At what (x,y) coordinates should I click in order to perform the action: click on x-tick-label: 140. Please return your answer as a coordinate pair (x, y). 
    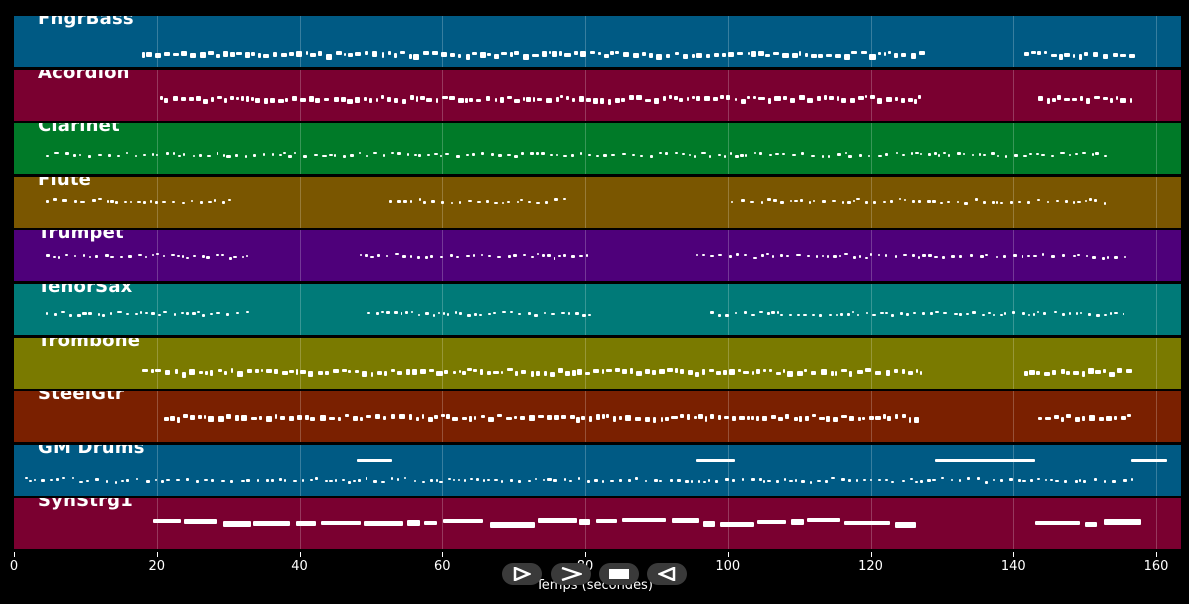
    Looking at the image, I should click on (1013, 566).